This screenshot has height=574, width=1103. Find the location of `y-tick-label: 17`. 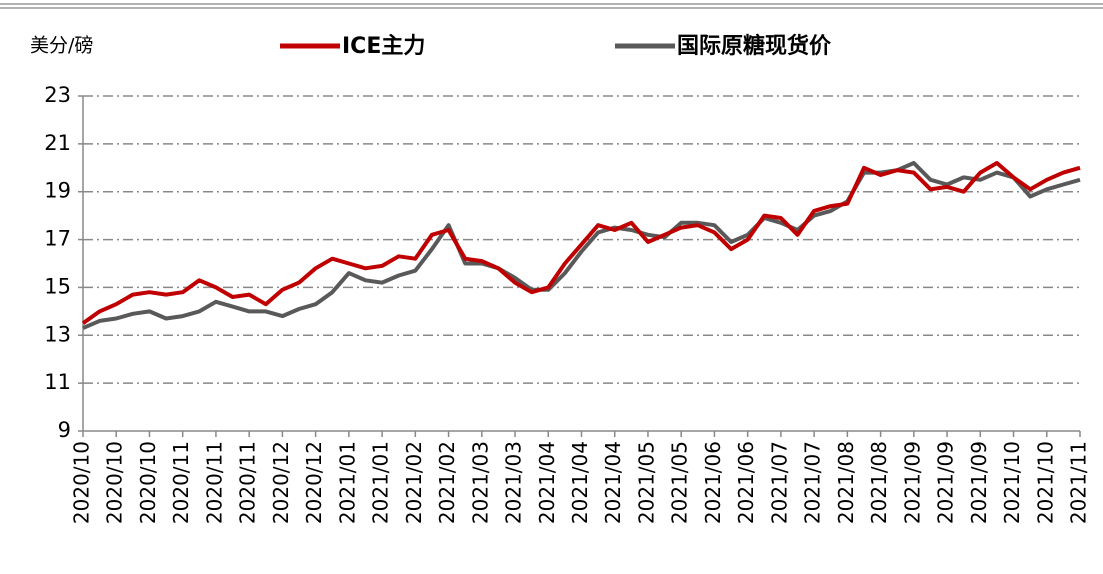

y-tick-label: 17 is located at coordinates (57, 239).